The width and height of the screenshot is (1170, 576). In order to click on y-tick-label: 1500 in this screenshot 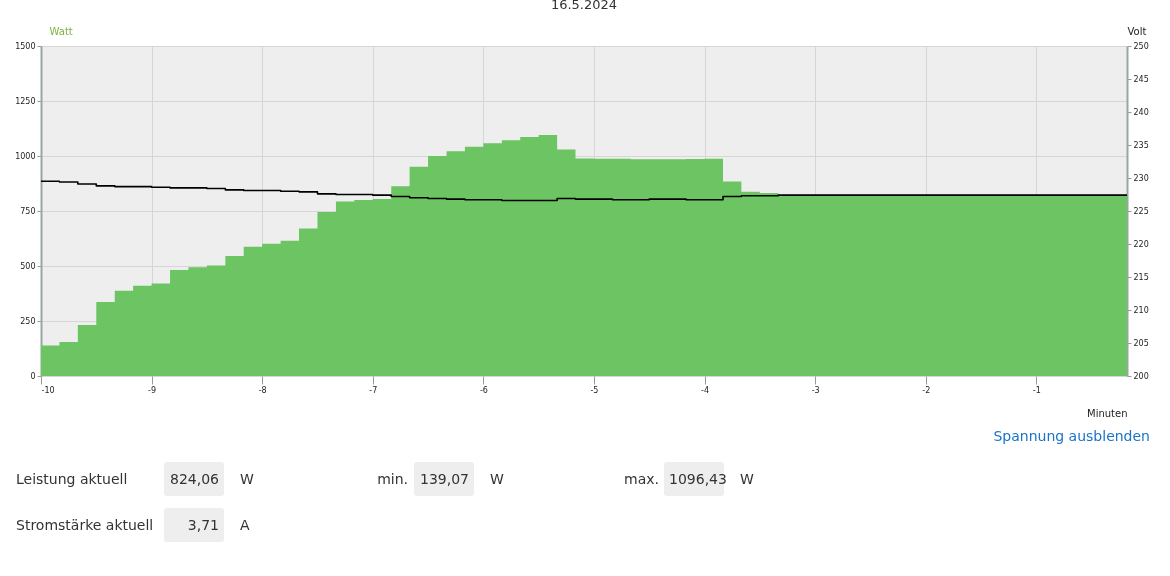, I will do `click(25, 46)`.